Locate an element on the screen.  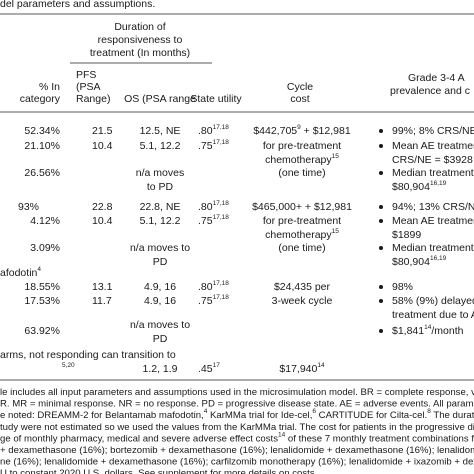
text-run: 93% is located at coordinates (28, 207).